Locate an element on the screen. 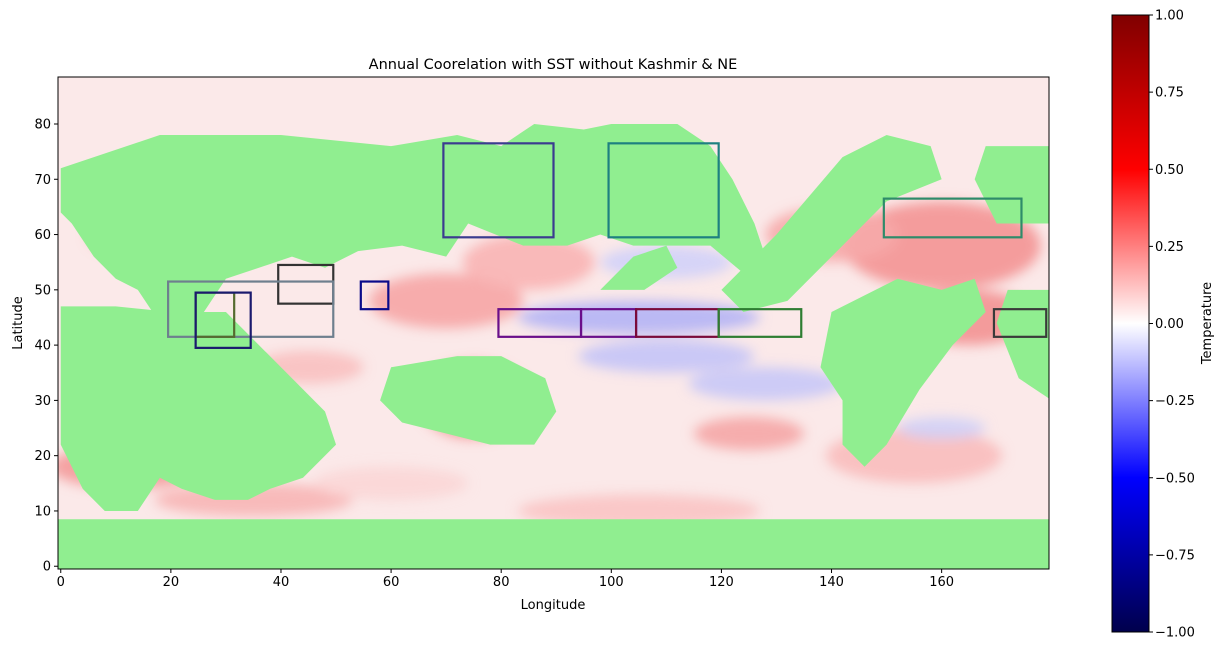  y-tick-label: 60 is located at coordinates (42, 235).